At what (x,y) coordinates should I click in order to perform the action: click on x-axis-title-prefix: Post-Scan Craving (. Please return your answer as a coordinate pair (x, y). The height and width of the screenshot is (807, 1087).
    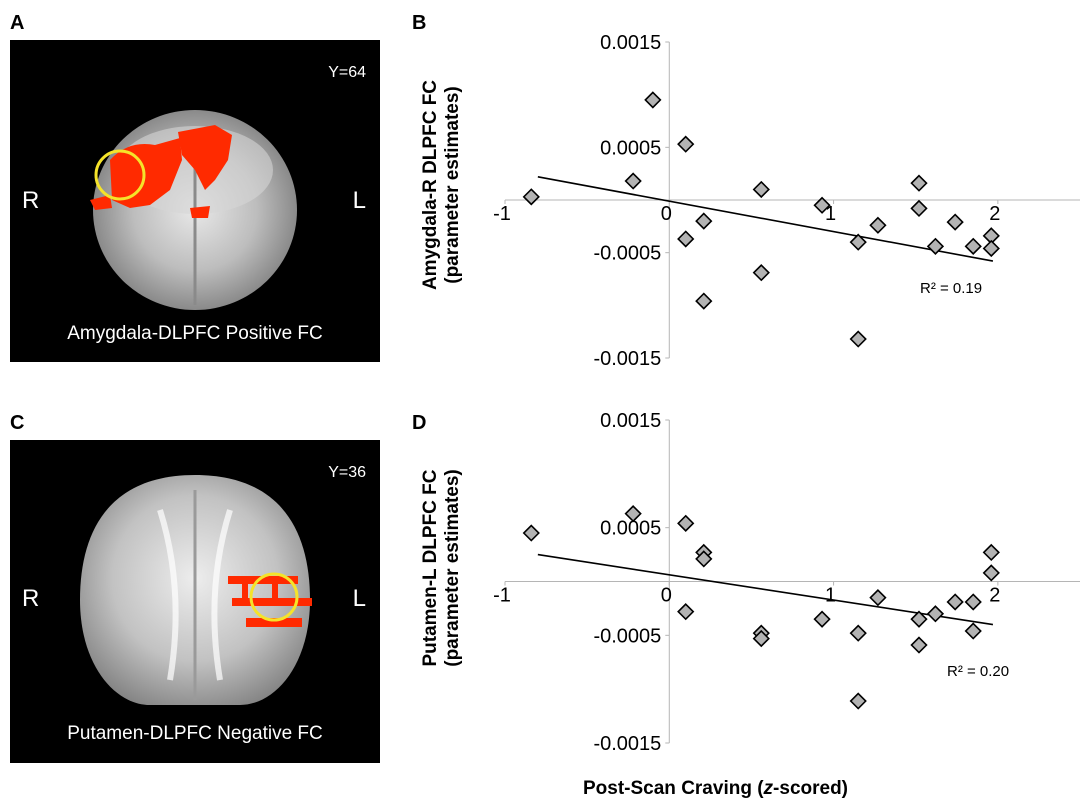
    Looking at the image, I should click on (673, 788).